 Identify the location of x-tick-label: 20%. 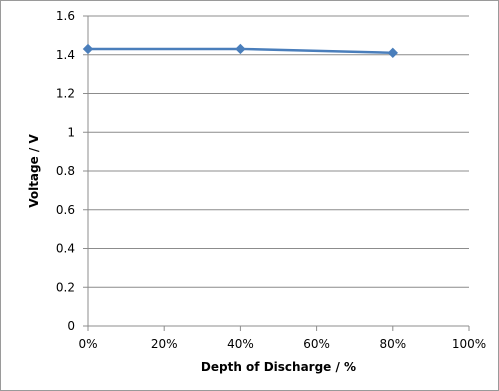
(164, 344).